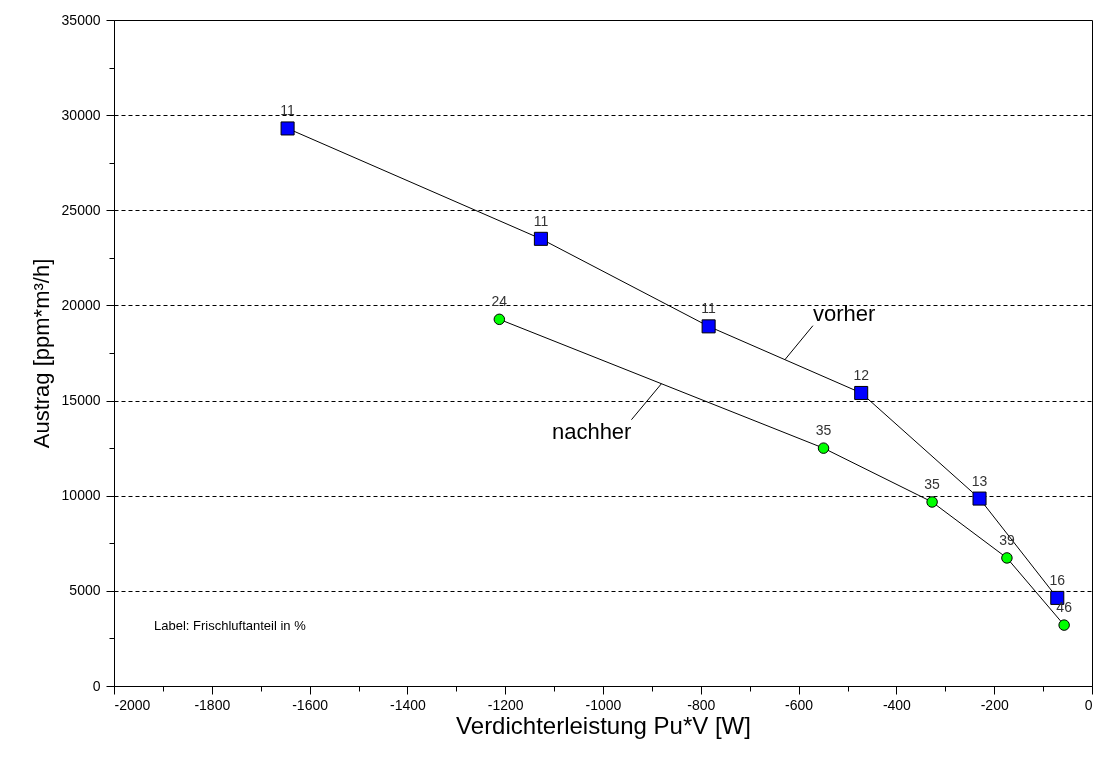 This screenshot has width=1095, height=760. What do you see at coordinates (701, 704) in the screenshot?
I see `x-tick-label: -800` at bounding box center [701, 704].